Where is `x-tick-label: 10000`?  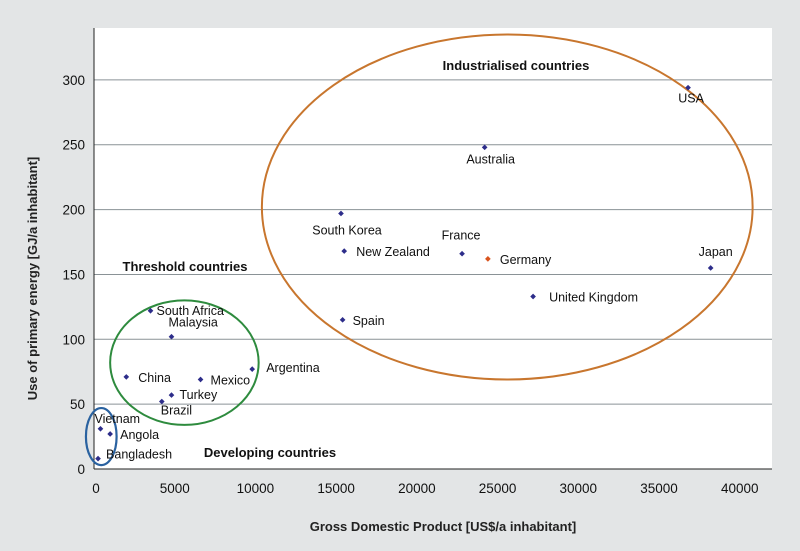 x-tick-label: 10000 is located at coordinates (256, 488).